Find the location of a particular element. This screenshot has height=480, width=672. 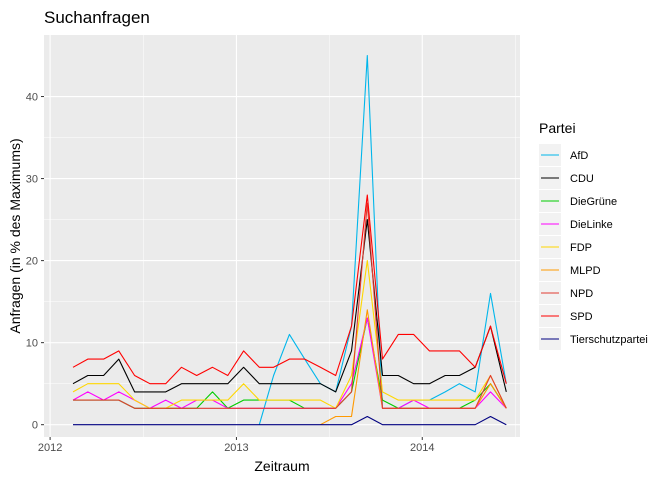

x-axis: 2012 2013 2014 is located at coordinates (236, 445).